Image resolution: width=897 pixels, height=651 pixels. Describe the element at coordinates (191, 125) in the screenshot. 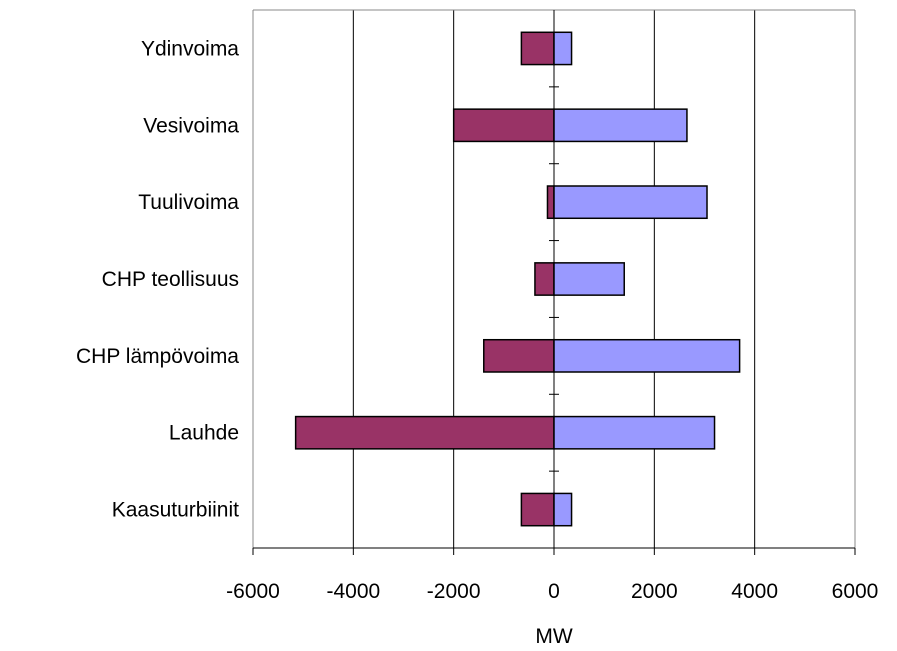

I see `category-label: Vesivoima` at that location.